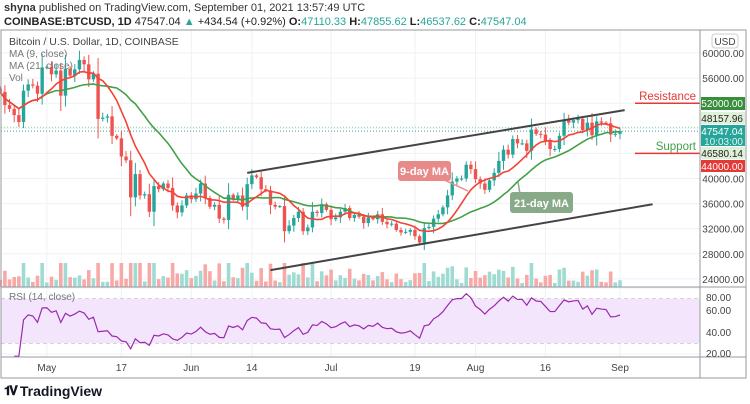 This screenshot has height=404, width=750. What do you see at coordinates (433, 176) in the screenshot?
I see `ma9-callout: 9-day MA` at bounding box center [433, 176].